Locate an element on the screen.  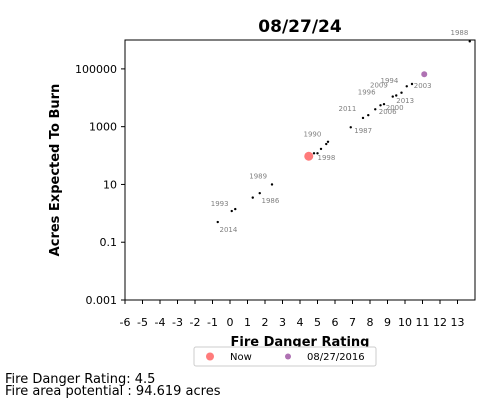
chart-title: 08/27/24 is located at coordinates (300, 27).